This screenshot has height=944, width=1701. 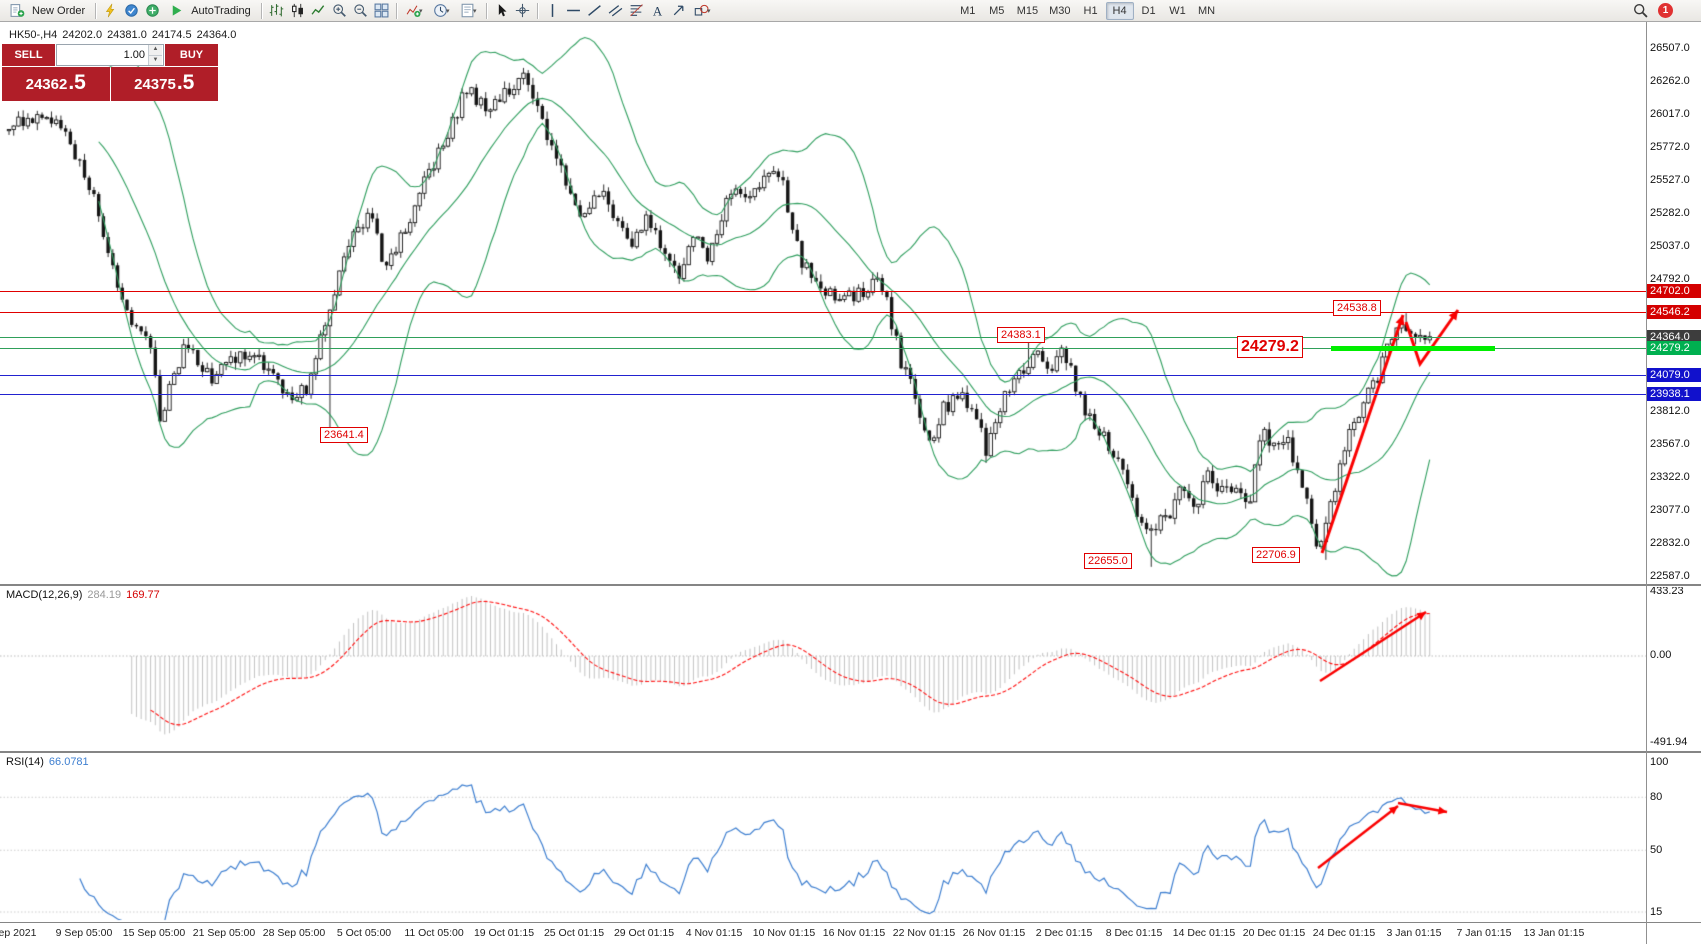 What do you see at coordinates (1414, 933) in the screenshot?
I see `time-label: 3 Jan 01:15` at bounding box center [1414, 933].